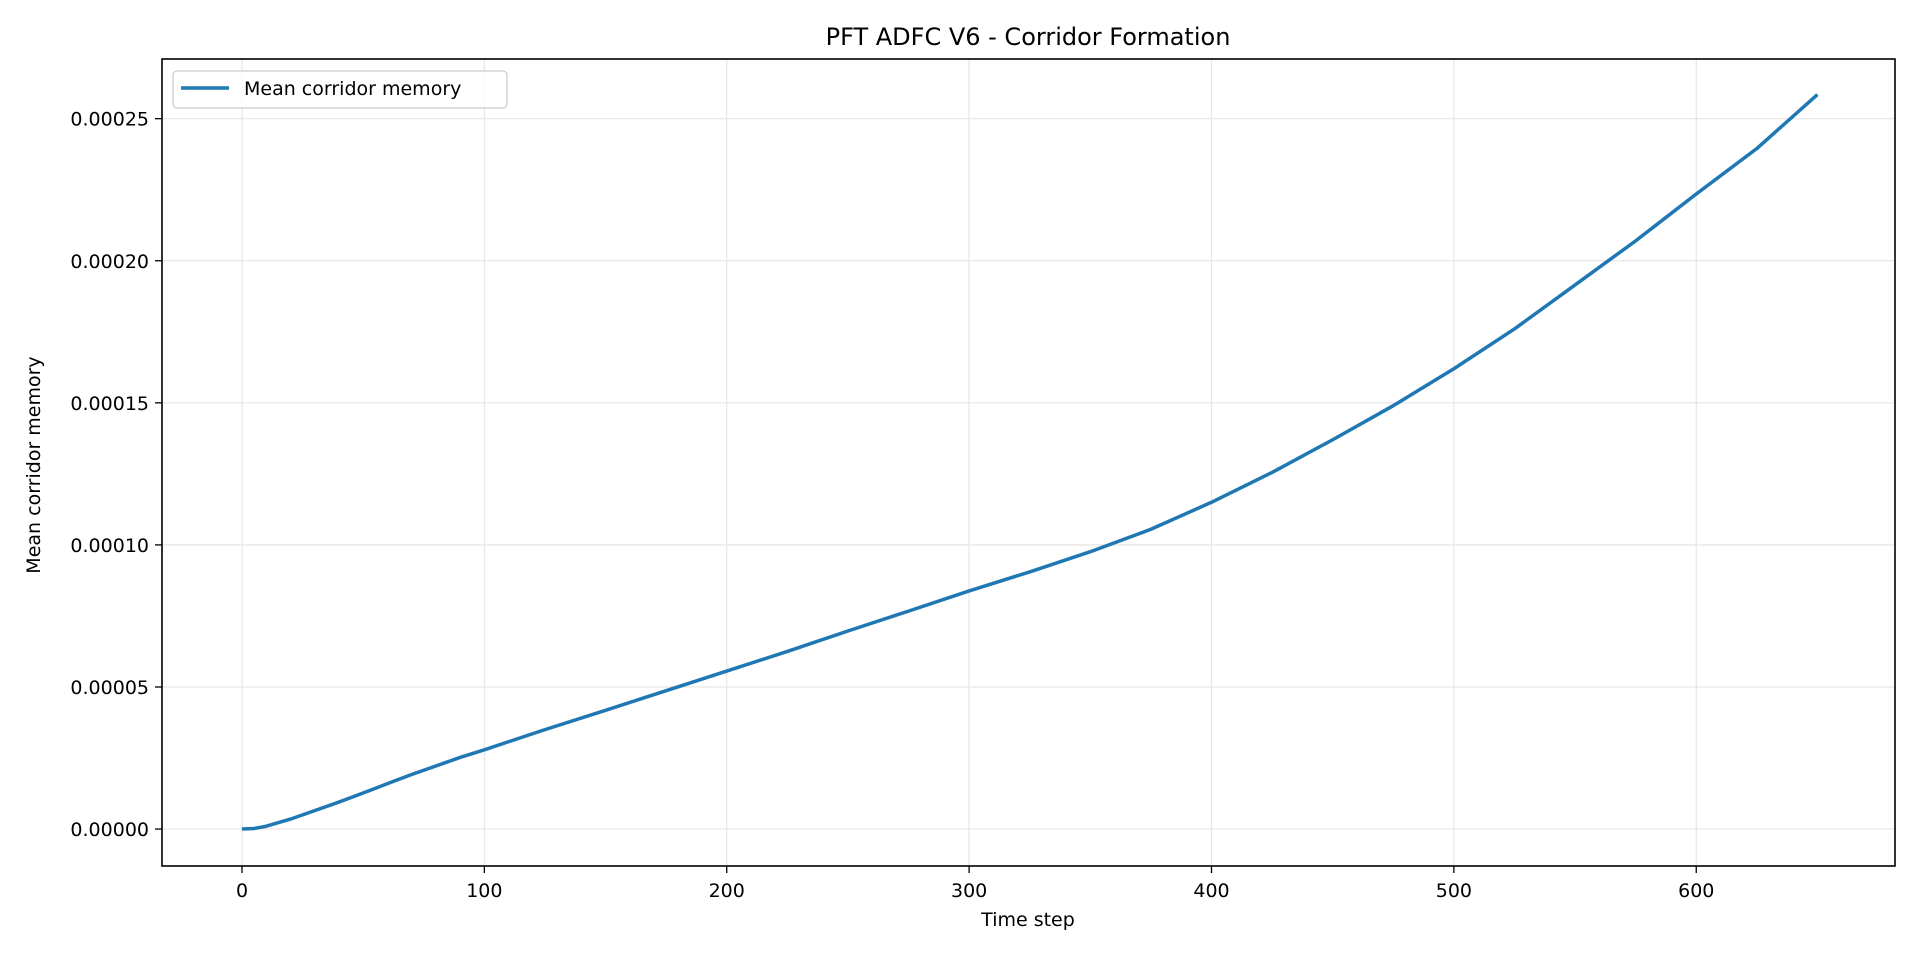 The width and height of the screenshot is (1920, 960). I want to click on y-tick-label: 0.00015, so click(109, 404).